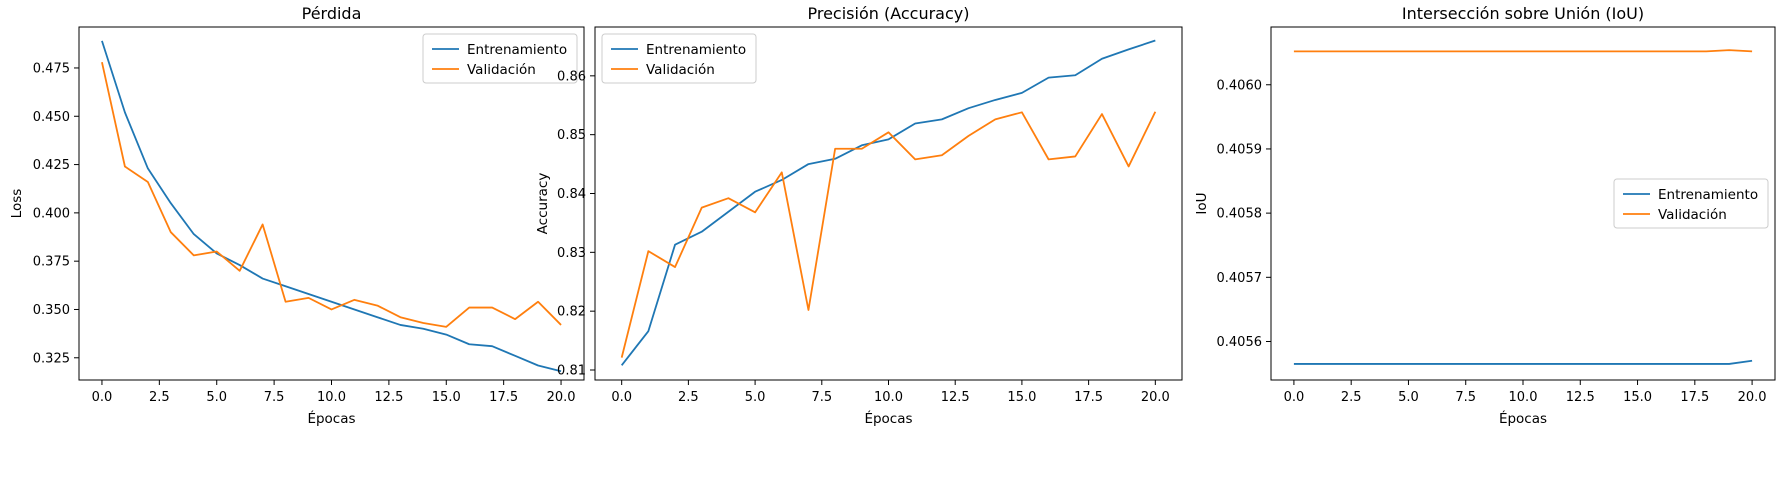  I want to click on y-tick-label: 0.350, so click(51, 310).